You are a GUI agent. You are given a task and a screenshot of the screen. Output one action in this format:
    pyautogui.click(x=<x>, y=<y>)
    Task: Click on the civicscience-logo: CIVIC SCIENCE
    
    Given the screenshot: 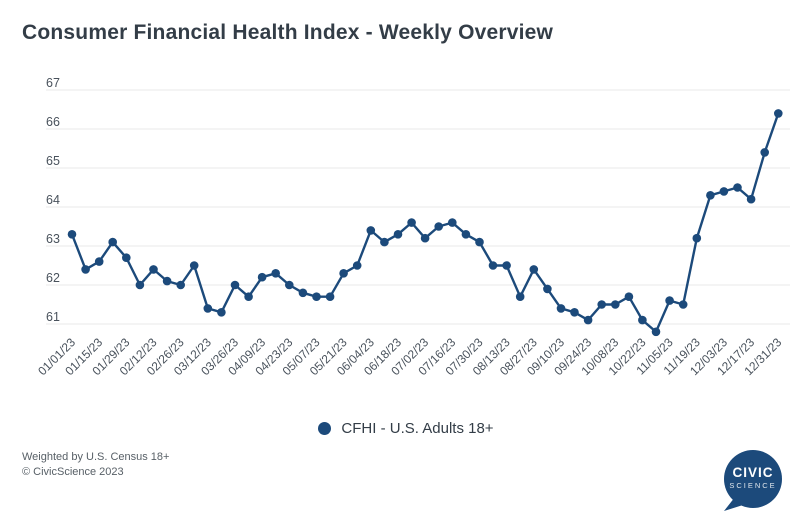 What is the action you would take?
    pyautogui.click(x=753, y=480)
    